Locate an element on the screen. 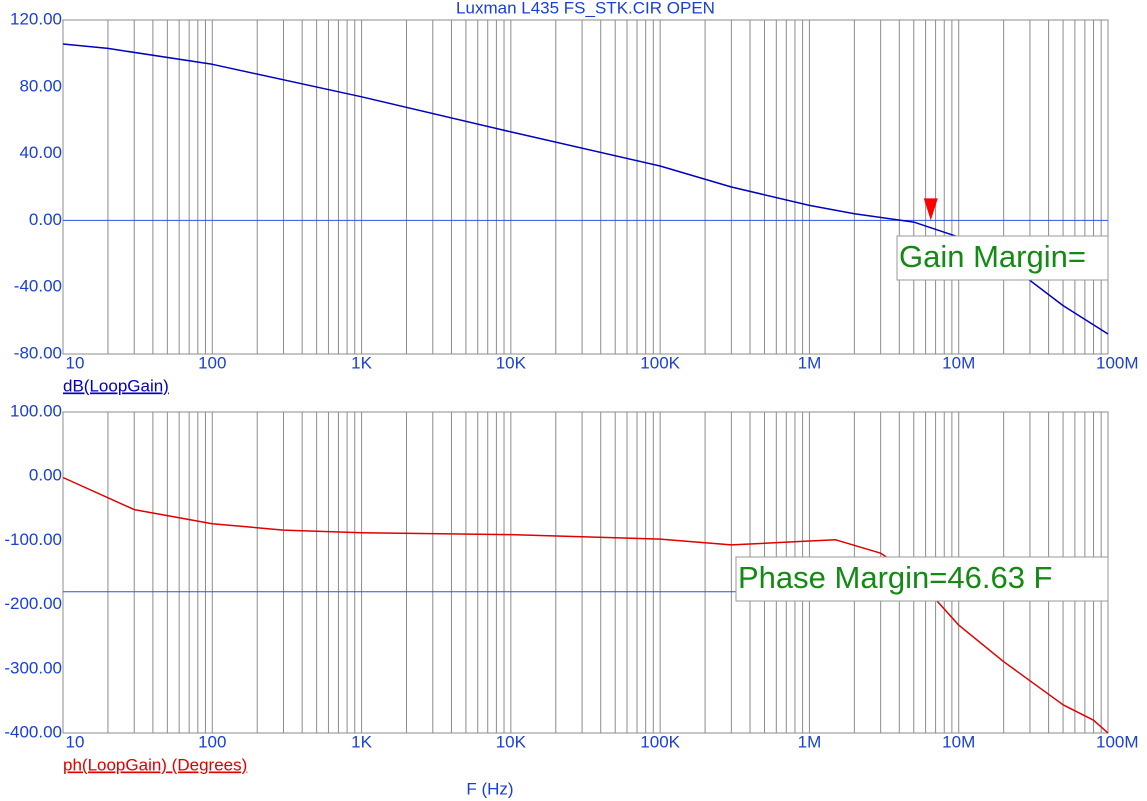 This screenshot has width=1147, height=801. y-tick-label: 40.00 is located at coordinates (40, 152).